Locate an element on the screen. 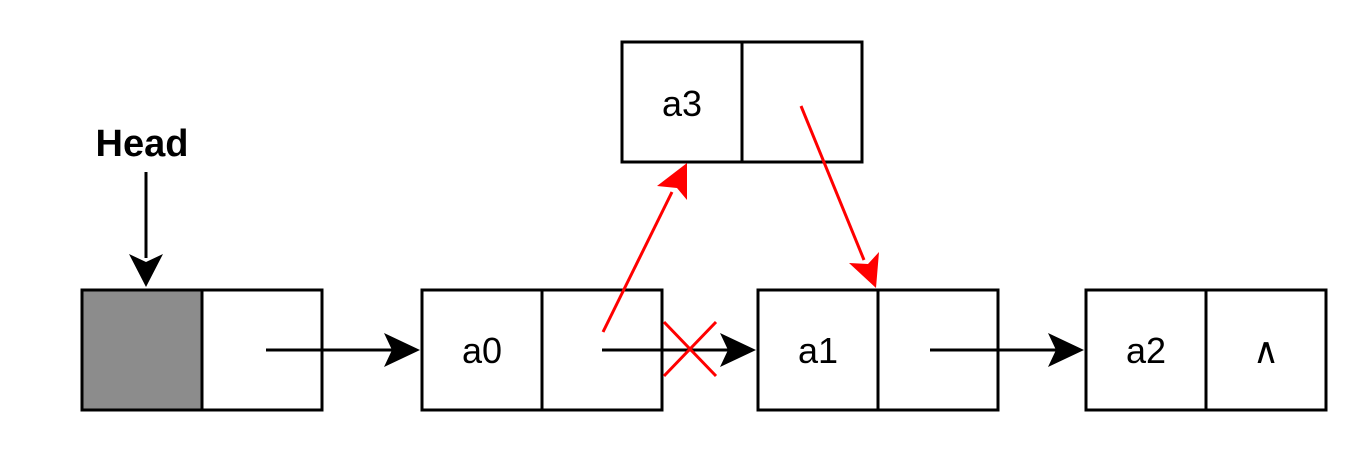  node-a1: a1 is located at coordinates (878, 350).